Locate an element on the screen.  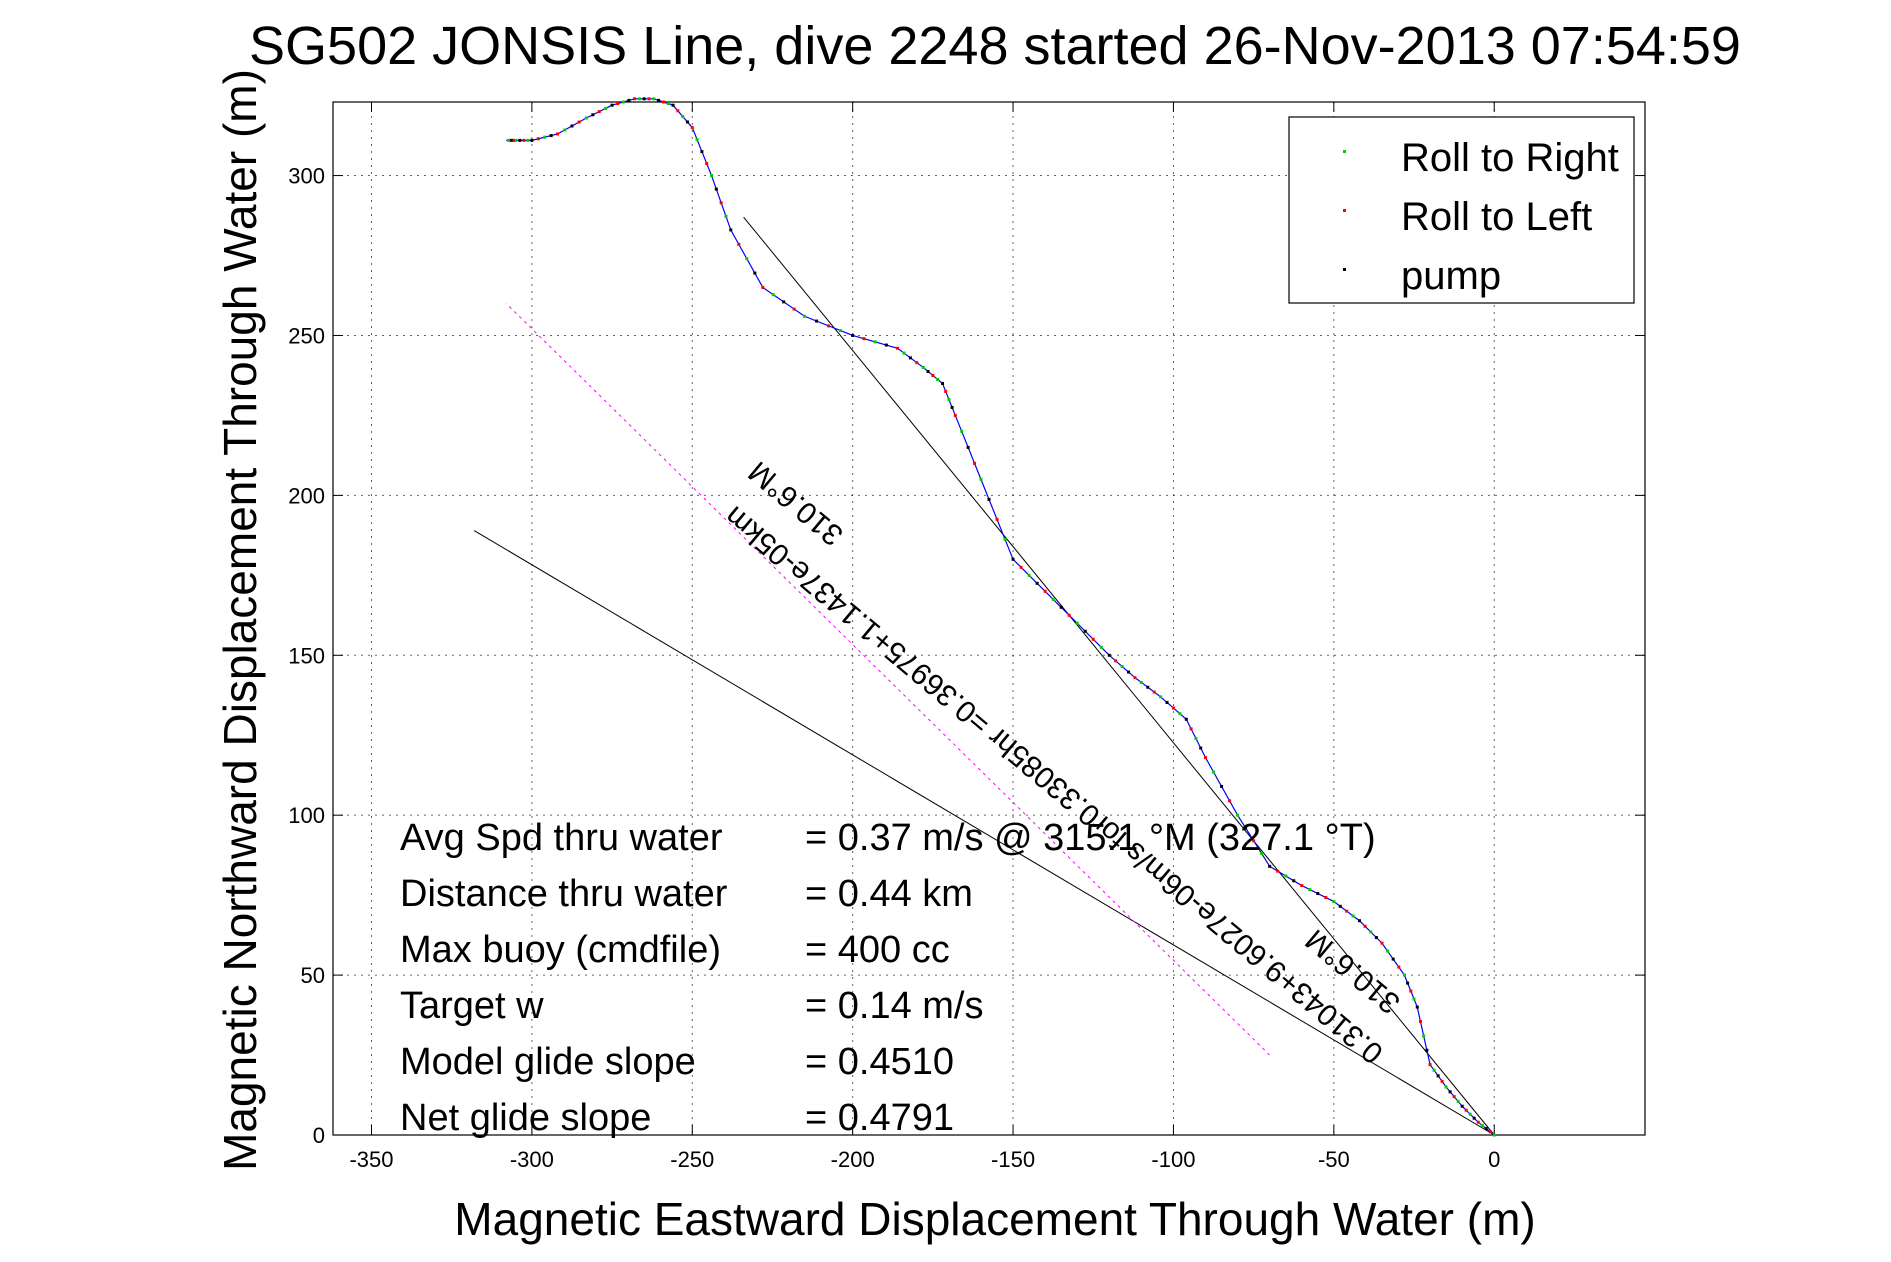
legend-marker-pump is located at coordinates (1344, 269).